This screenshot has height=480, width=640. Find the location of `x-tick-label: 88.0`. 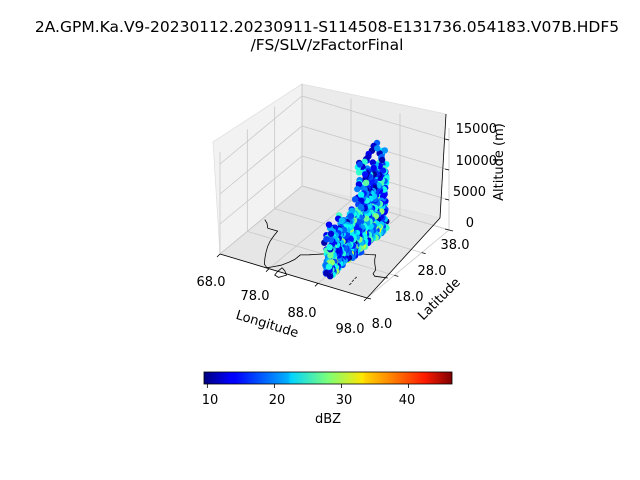

x-tick-label: 88.0 is located at coordinates (302, 313).